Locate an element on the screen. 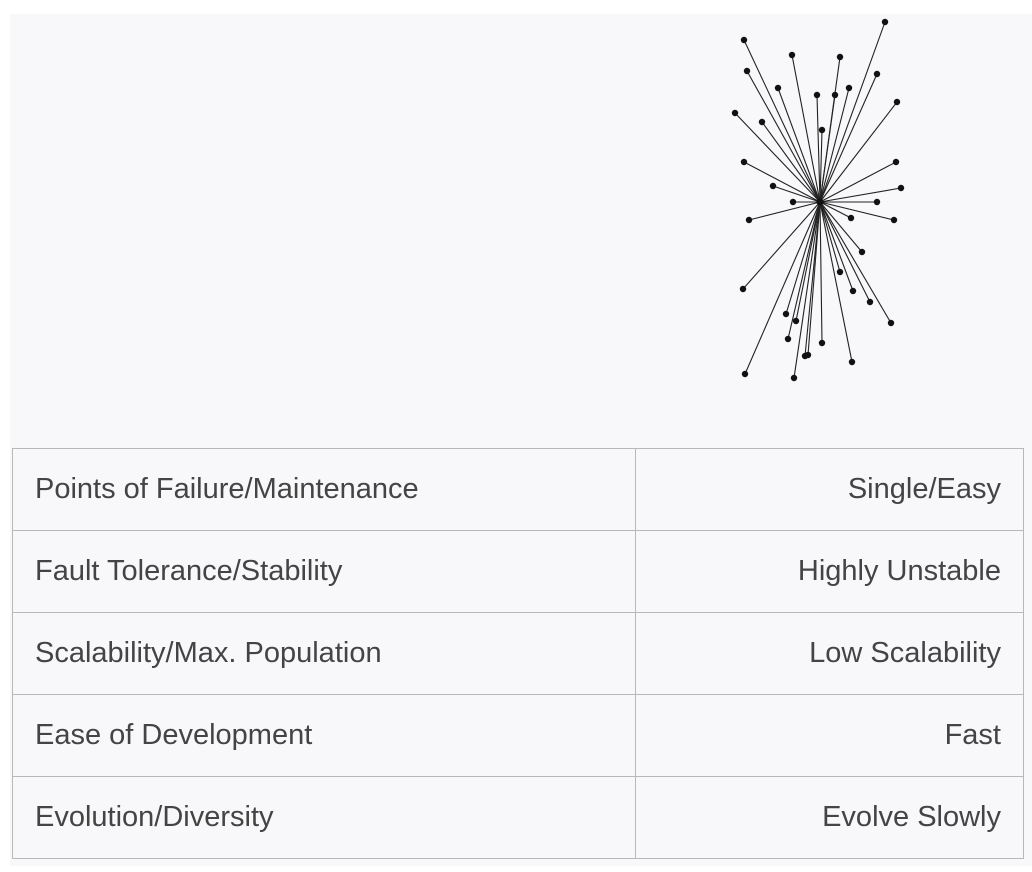  property-value: Fast is located at coordinates (829, 735).